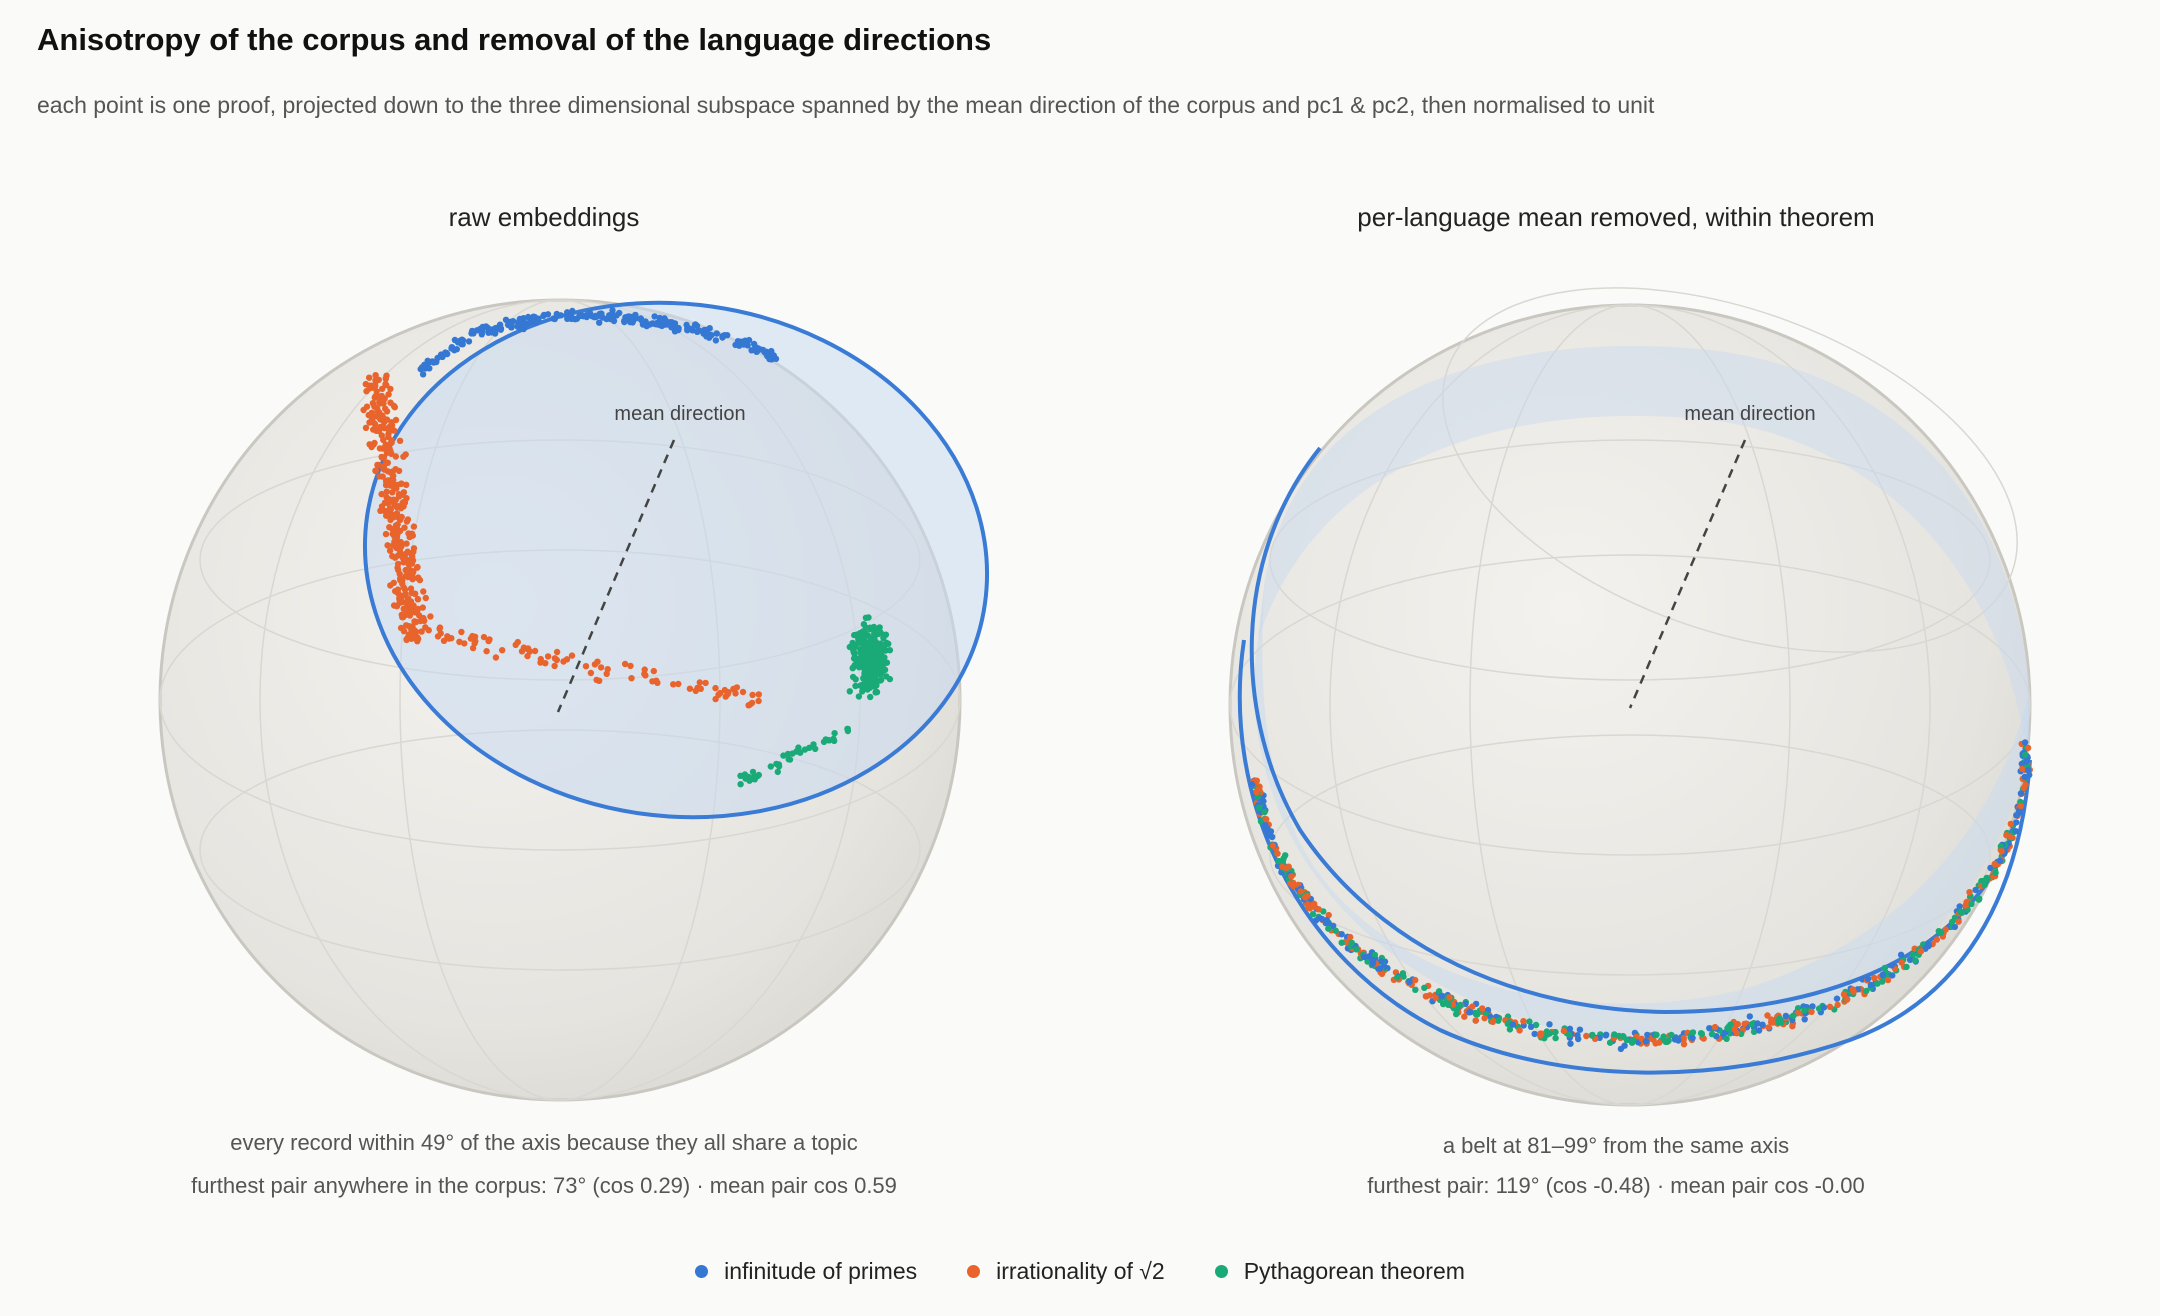  Describe the element at coordinates (1634, 857) in the screenshot. I see `right-belt-lower-edge` at that location.